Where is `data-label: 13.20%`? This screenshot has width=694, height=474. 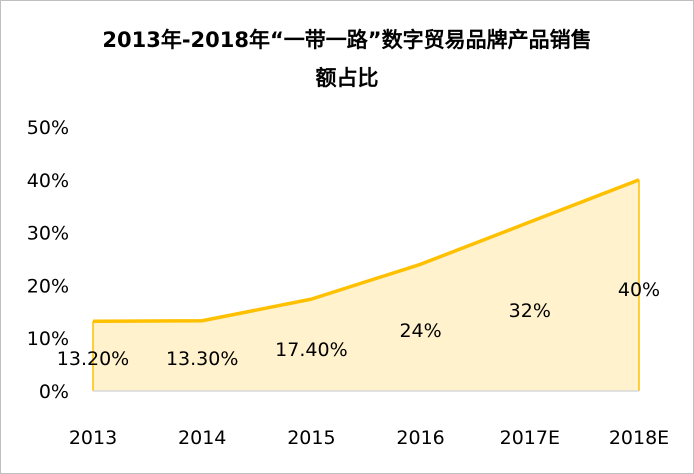 data-label: 13.20% is located at coordinates (93, 359).